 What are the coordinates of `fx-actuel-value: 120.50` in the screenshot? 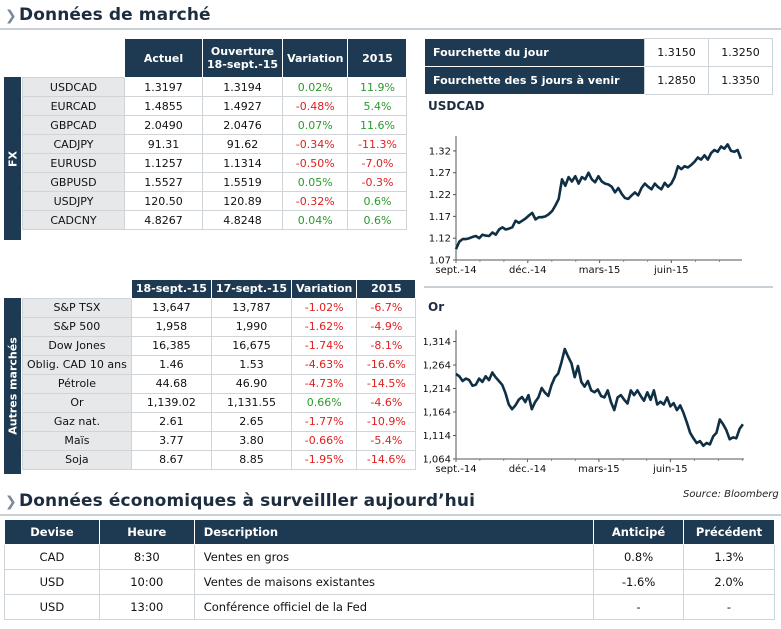 It's located at (163, 201).